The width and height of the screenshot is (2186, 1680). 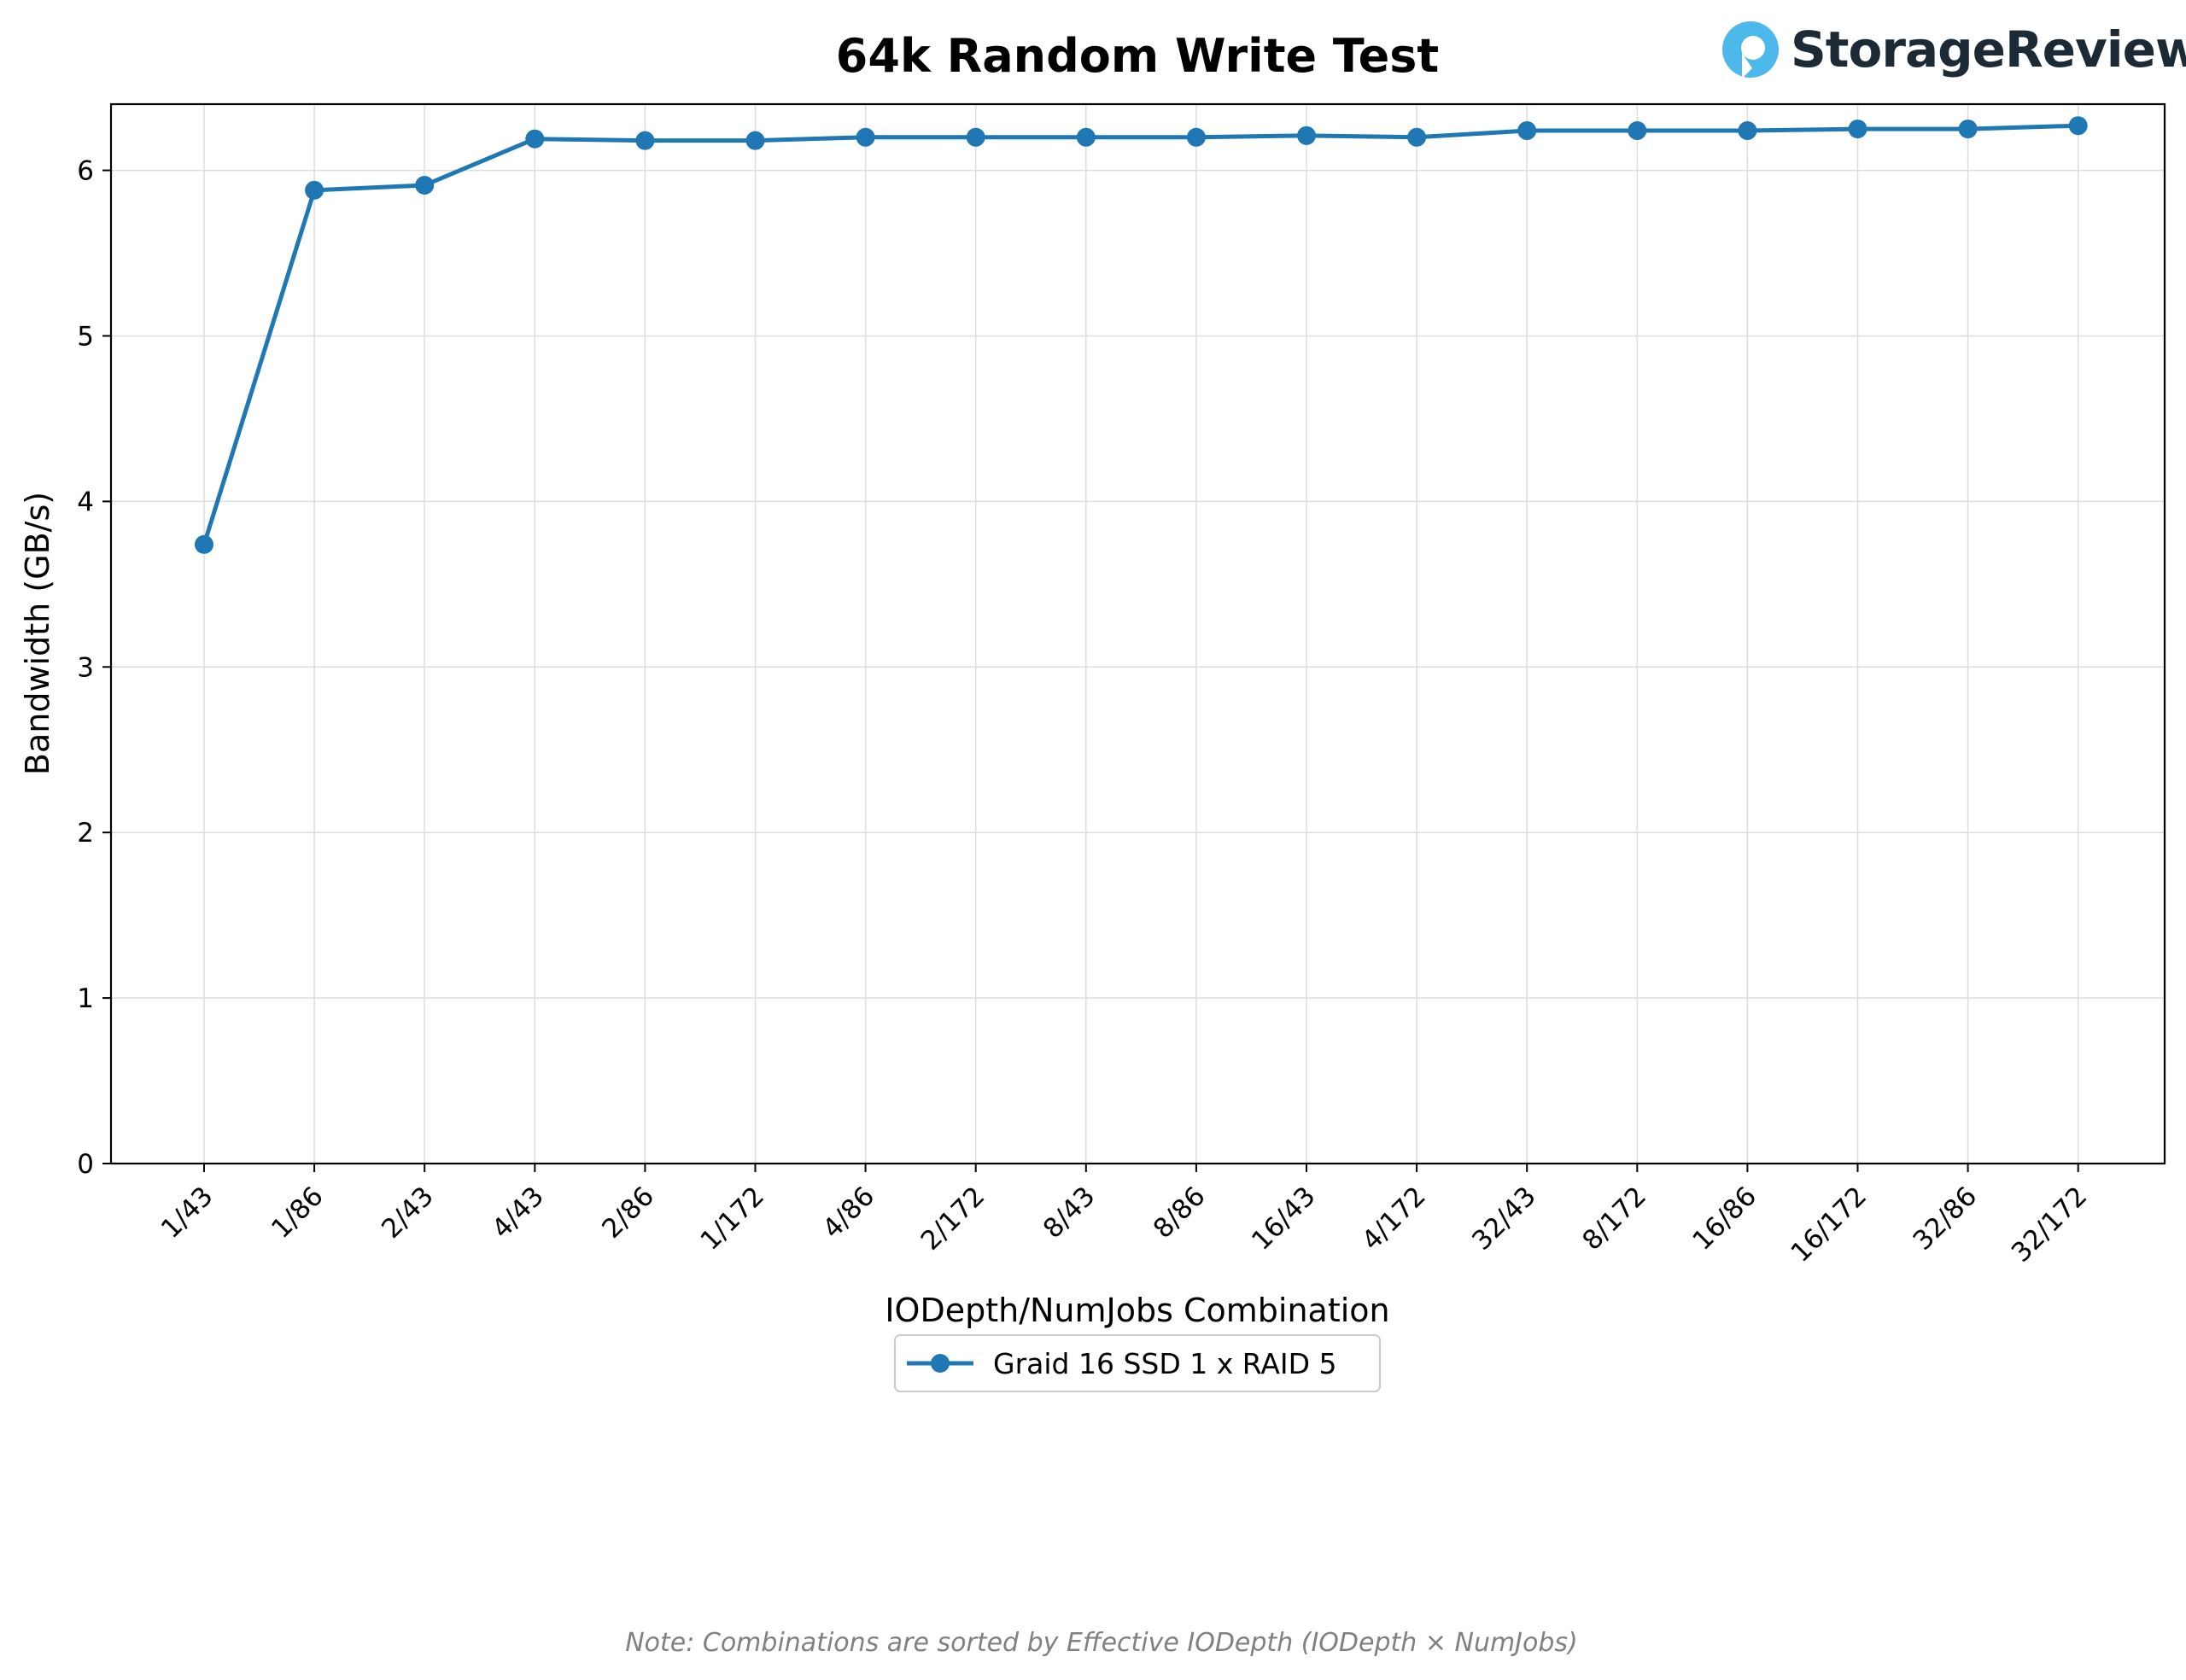 I want to click on y-tick-label: 5, so click(x=85, y=336).